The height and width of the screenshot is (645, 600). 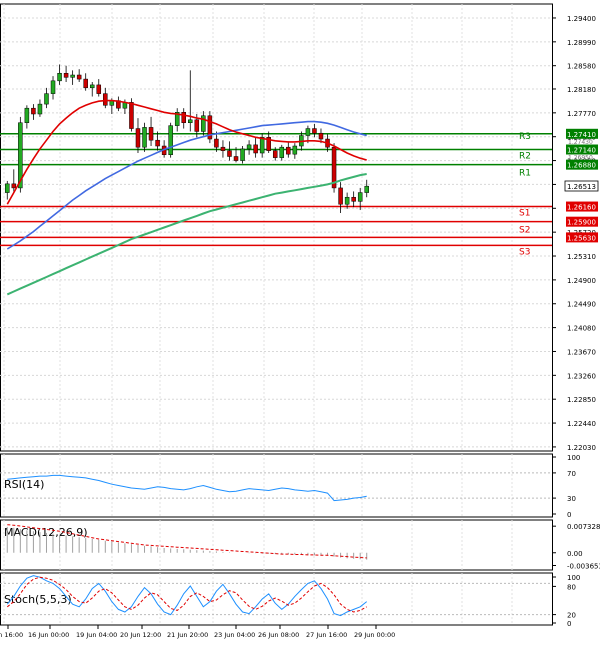 I want to click on time-tick-label: 21 Jun 20:00, so click(x=187, y=635).